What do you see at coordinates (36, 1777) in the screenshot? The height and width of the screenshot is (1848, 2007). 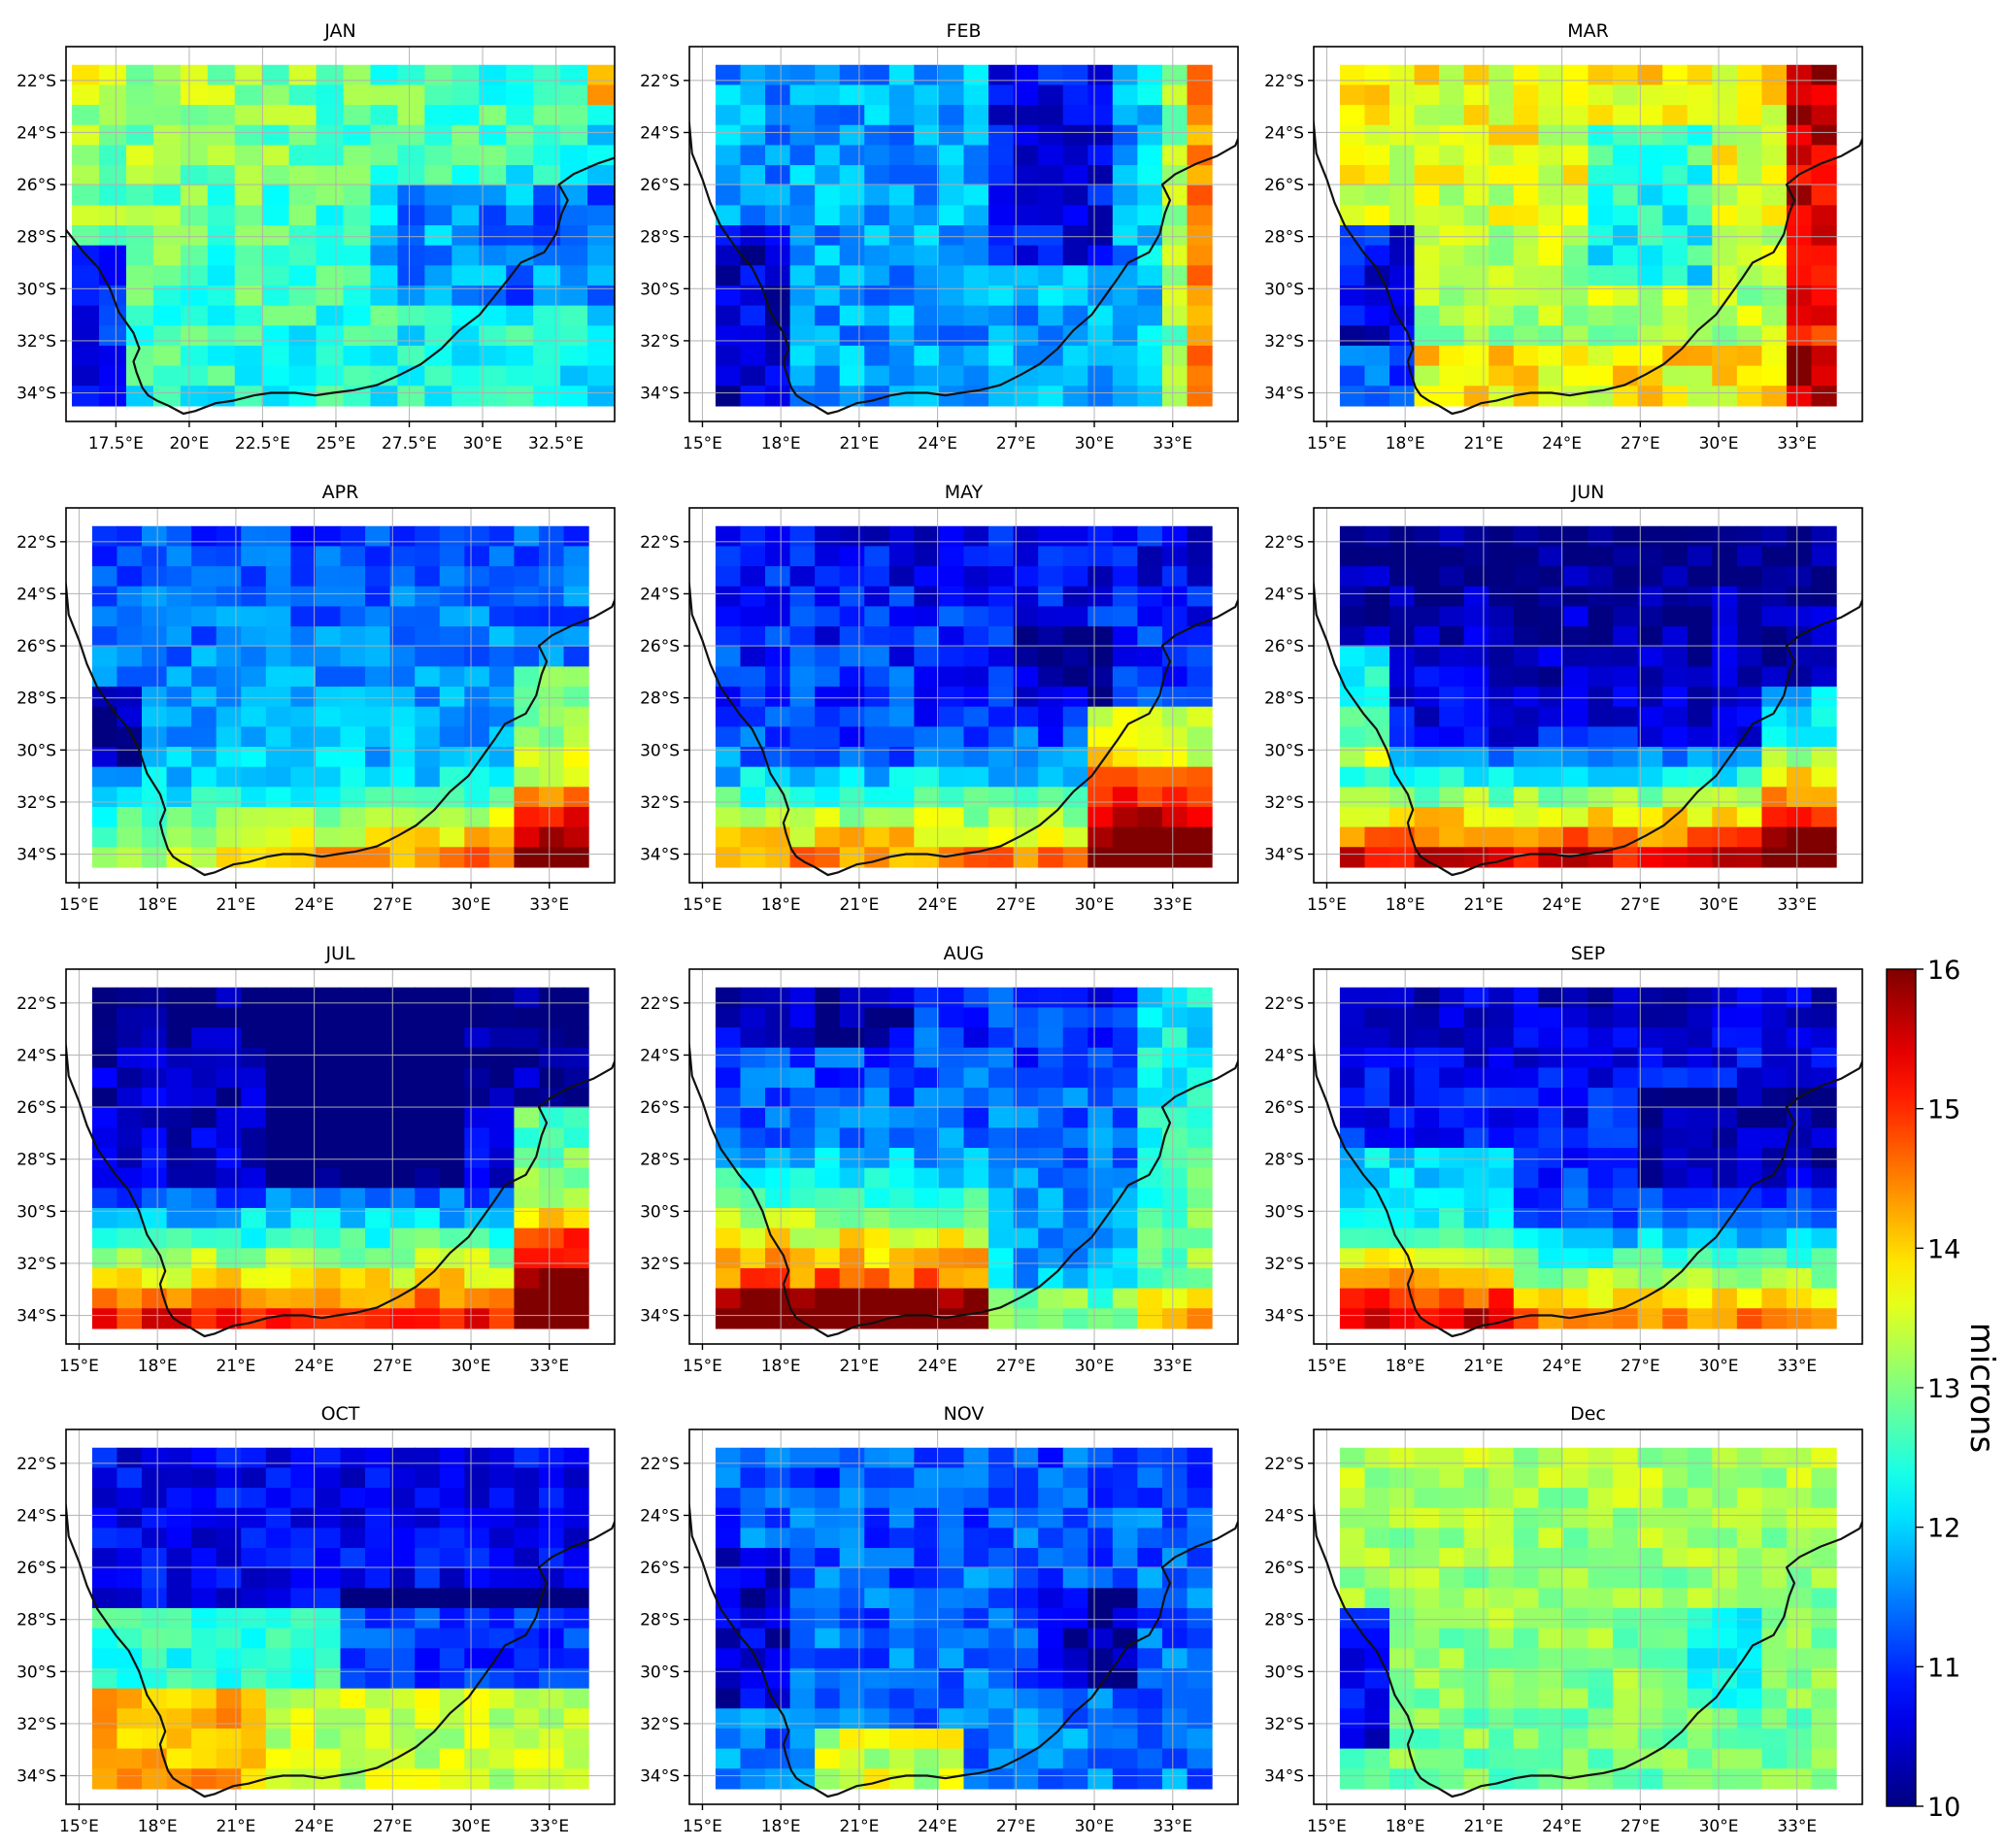 I see `y-tick-label: 34°S` at bounding box center [36, 1777].